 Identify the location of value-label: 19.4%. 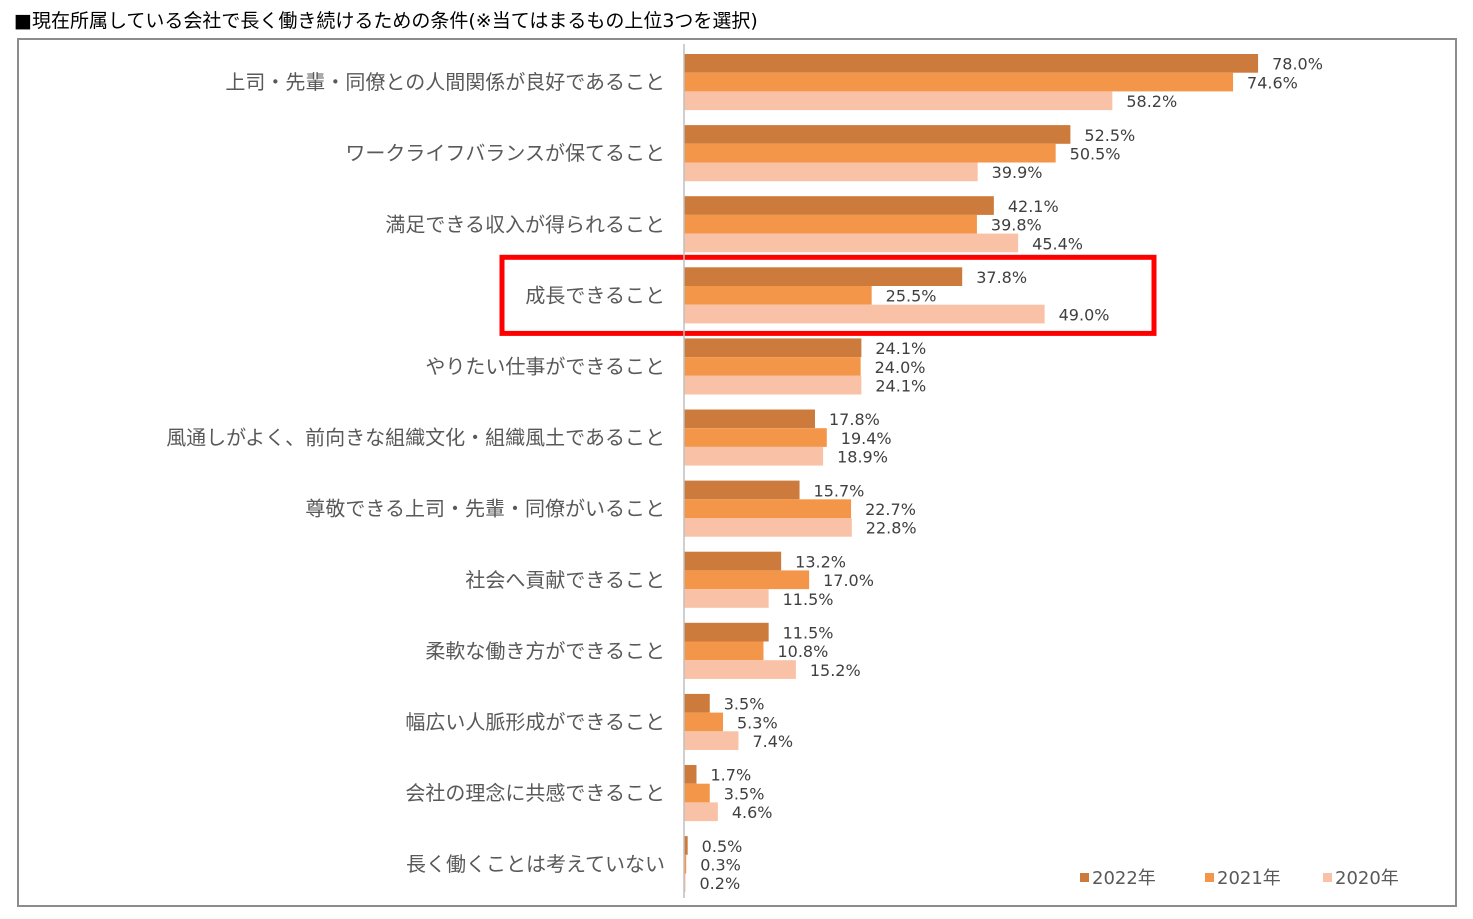
(866, 438).